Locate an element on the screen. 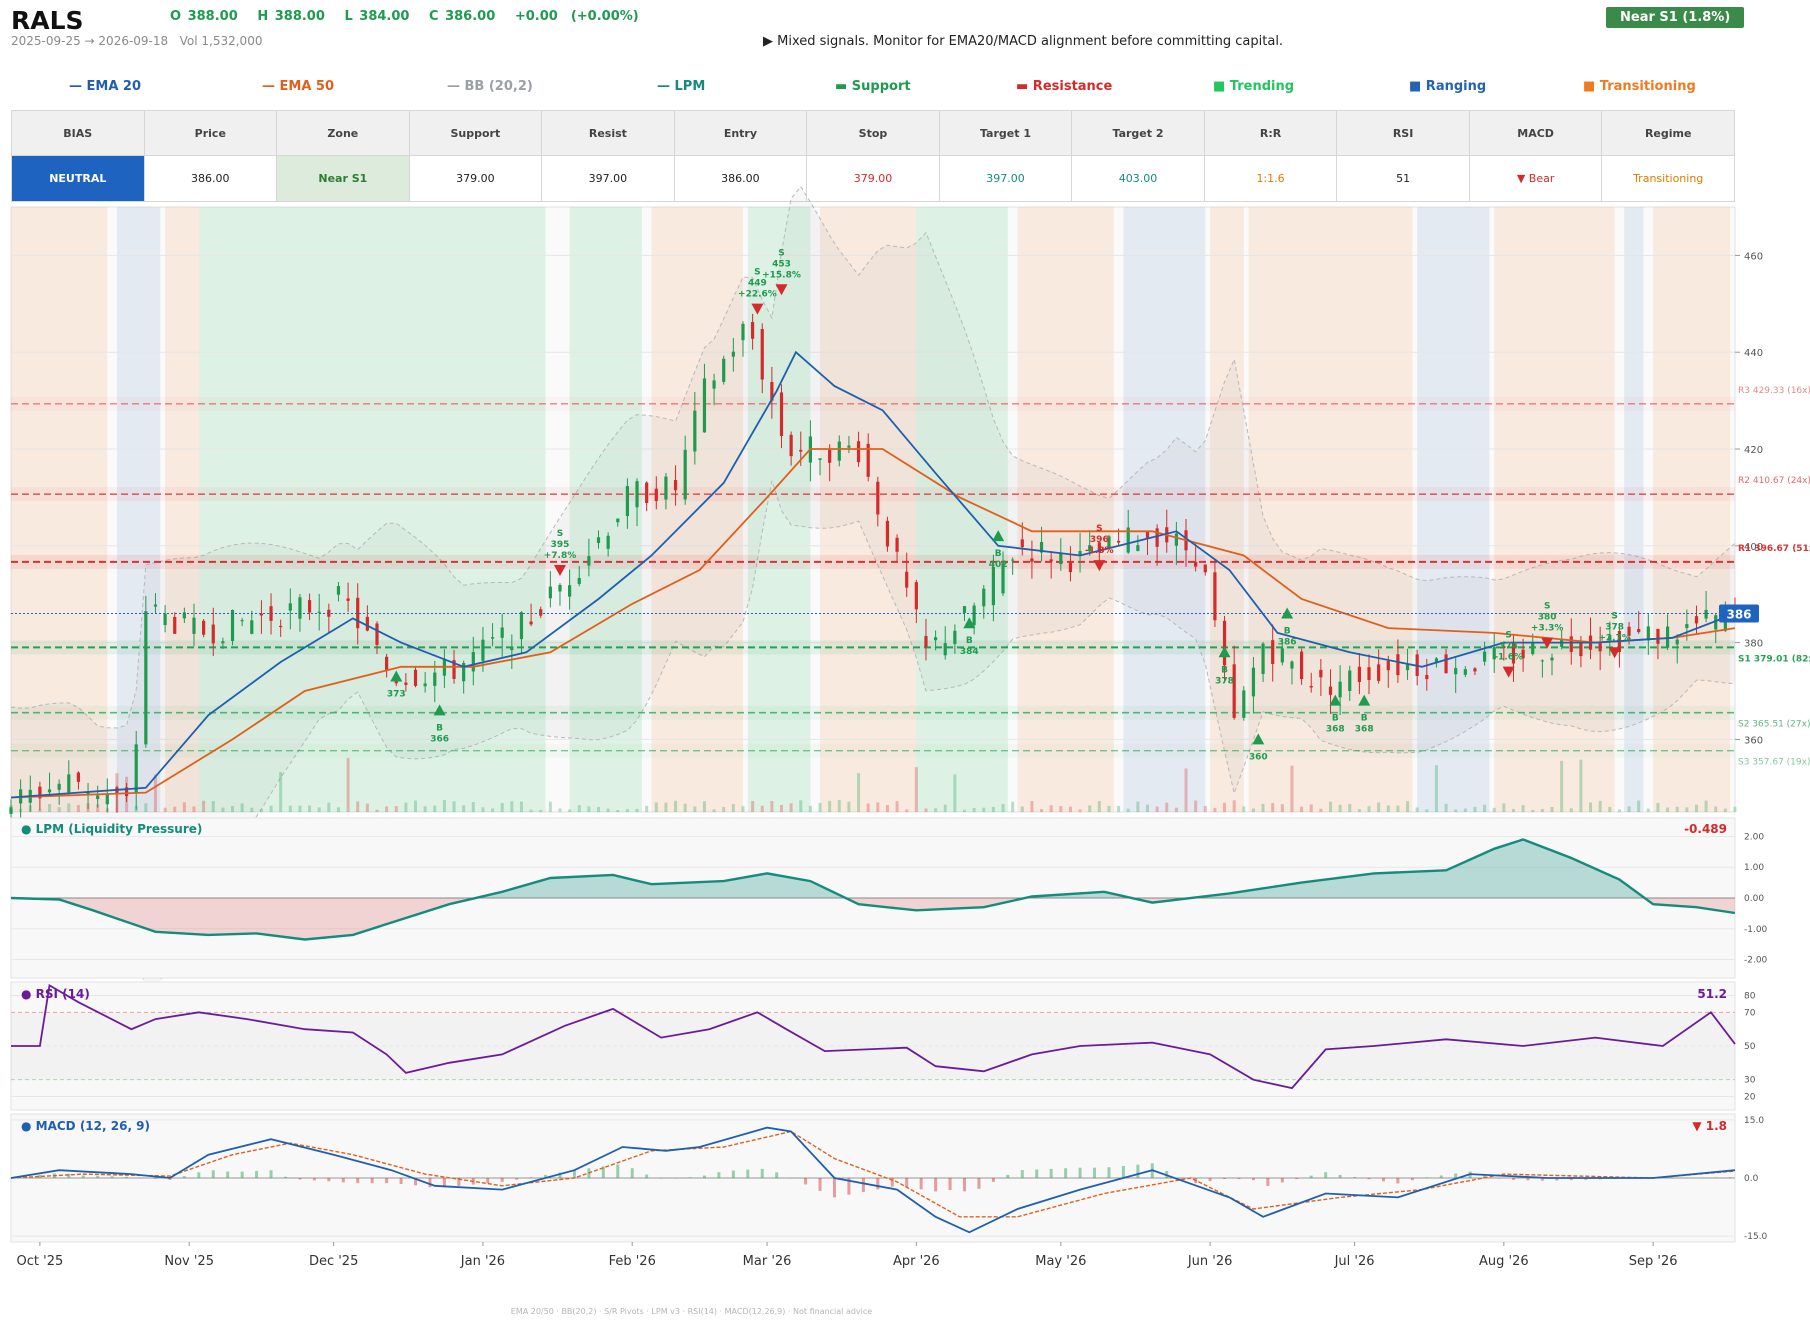 This screenshot has width=1810, height=1330. signal-label: 395 is located at coordinates (560, 545).